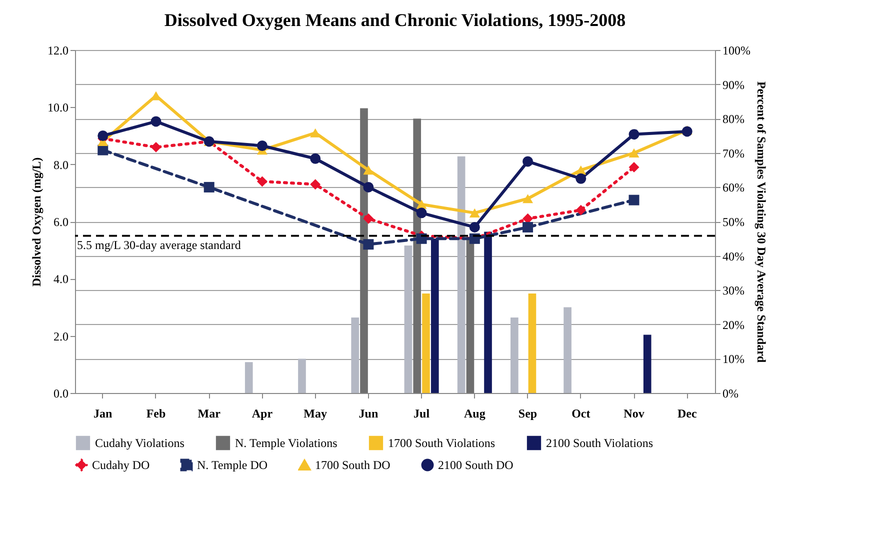 Image resolution: width=886 pixels, height=539 pixels. What do you see at coordinates (315, 413) in the screenshot?
I see `x-tick-label: May` at bounding box center [315, 413].